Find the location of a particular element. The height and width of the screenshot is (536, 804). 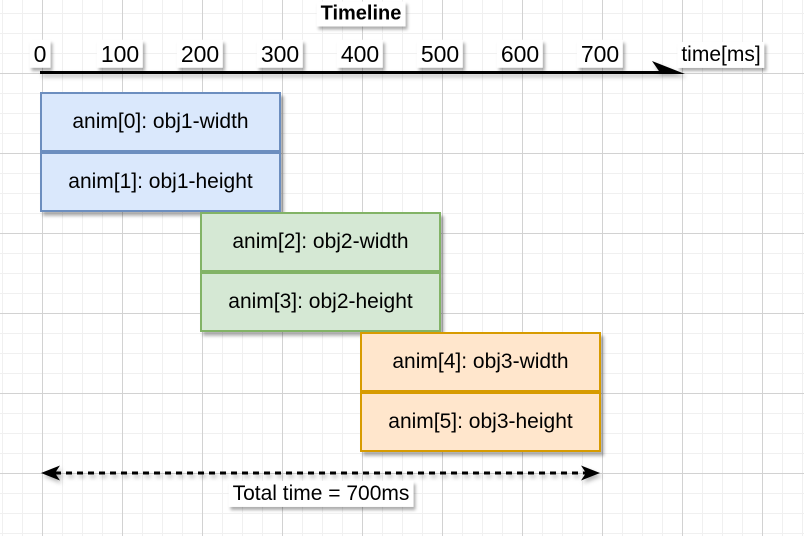

axis-tick-label: 300 is located at coordinates (280, 54).